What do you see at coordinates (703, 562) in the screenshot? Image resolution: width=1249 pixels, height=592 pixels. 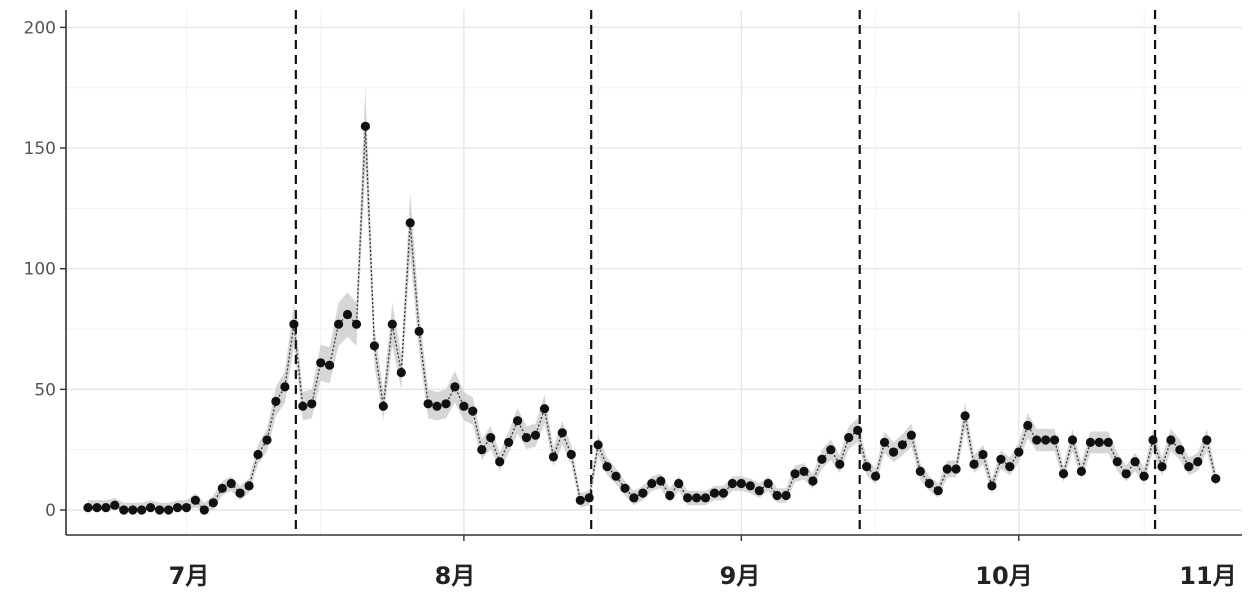 I see `x-axis-month-labels: 7月 8月 9月 10月 11月` at bounding box center [703, 562].